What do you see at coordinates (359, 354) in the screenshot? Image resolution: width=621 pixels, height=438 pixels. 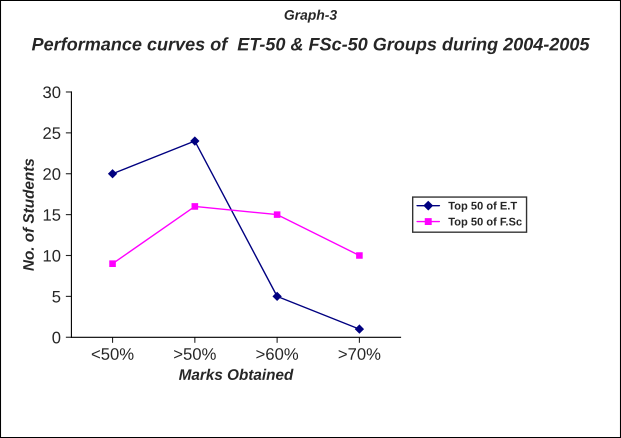 I see `x-tick-label: >70%` at bounding box center [359, 354].